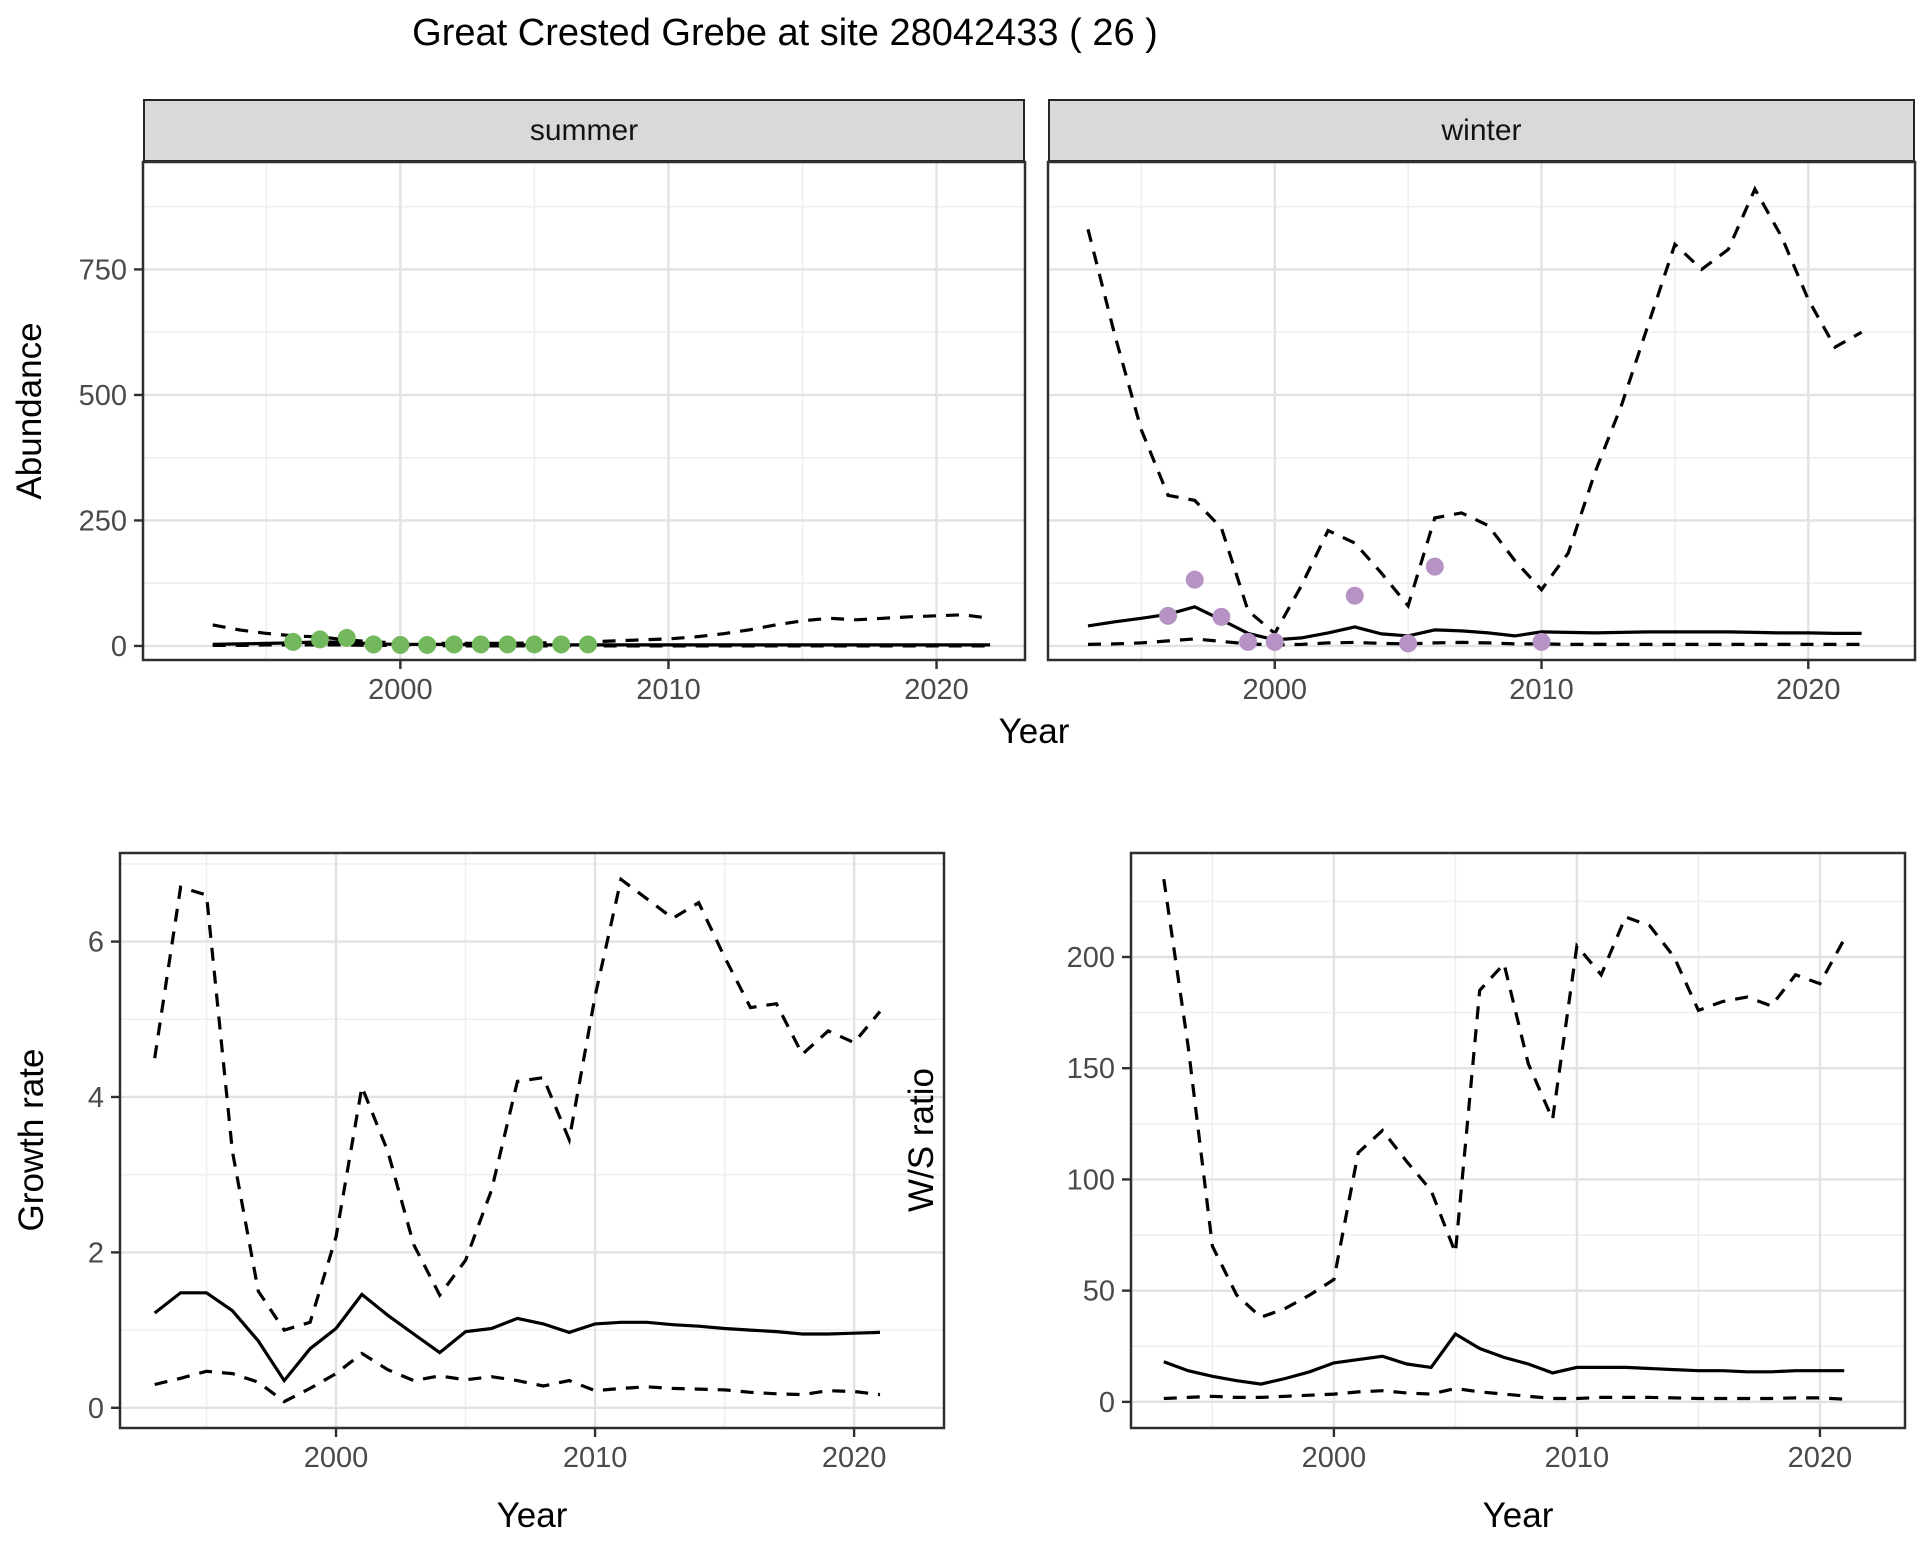 This screenshot has width=1920, height=1560. Describe the element at coordinates (1474, 642) in the screenshot. I see `winter-abundance-panel-lower-ci-line` at that location.